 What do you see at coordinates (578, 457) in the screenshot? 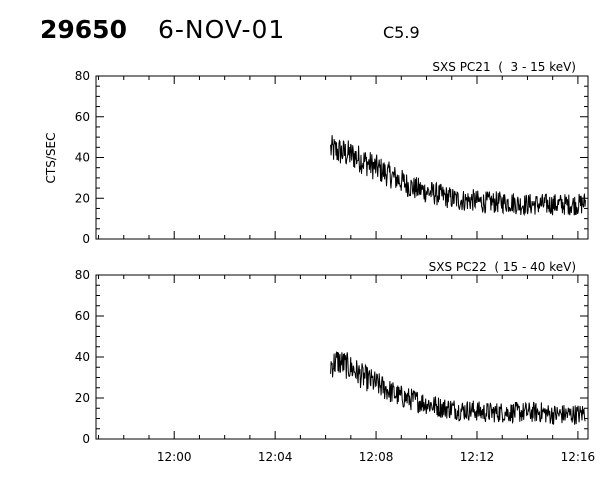
I see `x-tick-label: 12:16` at bounding box center [578, 457].